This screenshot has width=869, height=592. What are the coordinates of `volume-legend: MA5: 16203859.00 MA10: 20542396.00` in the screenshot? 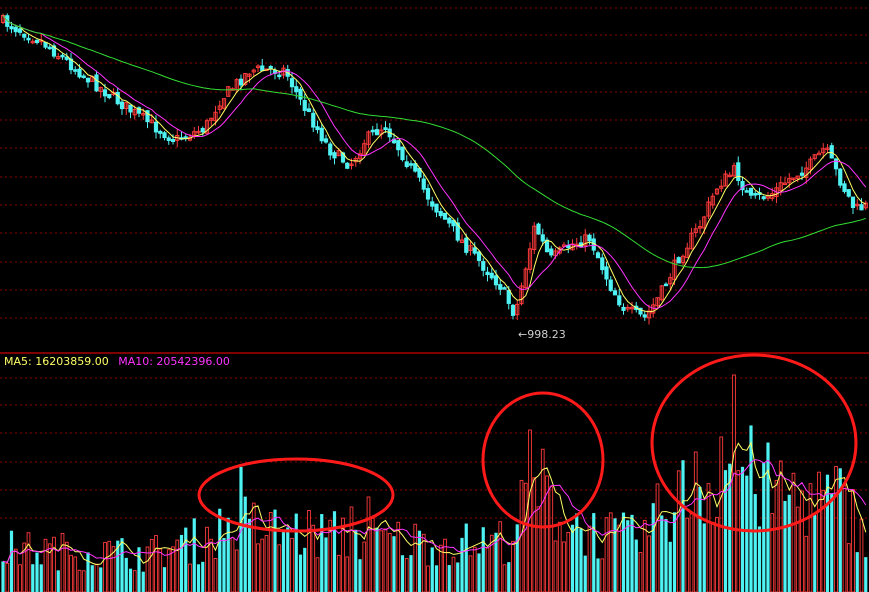 It's located at (120, 361).